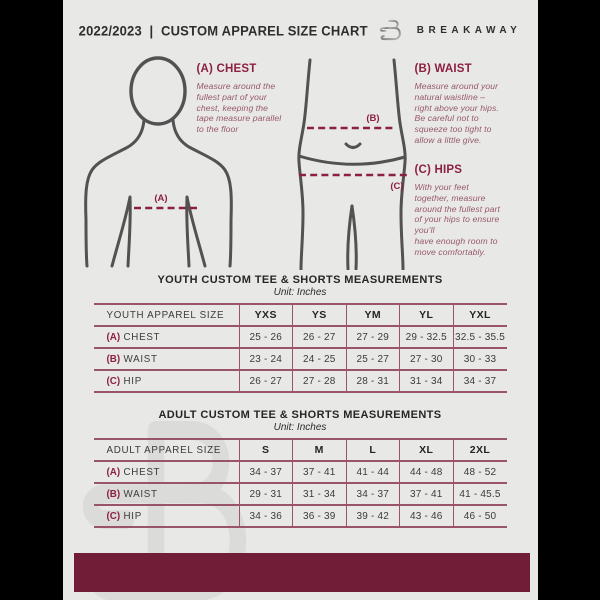  Describe the element at coordinates (372, 358) in the screenshot. I see `measurement-value-cell: 25 - 27` at that location.